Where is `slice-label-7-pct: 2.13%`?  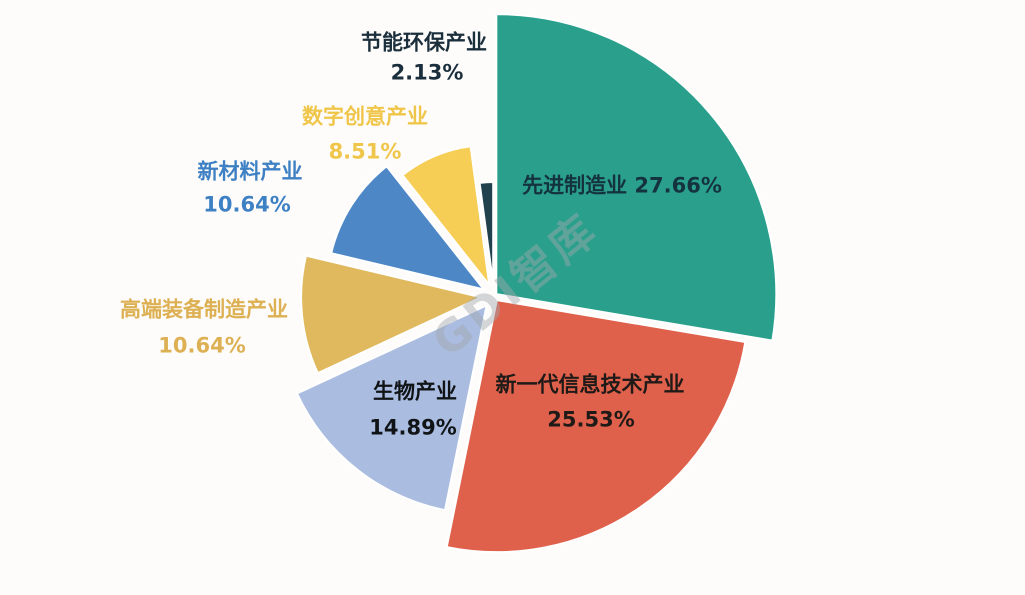
slice-label-7-pct: 2.13% is located at coordinates (427, 72).